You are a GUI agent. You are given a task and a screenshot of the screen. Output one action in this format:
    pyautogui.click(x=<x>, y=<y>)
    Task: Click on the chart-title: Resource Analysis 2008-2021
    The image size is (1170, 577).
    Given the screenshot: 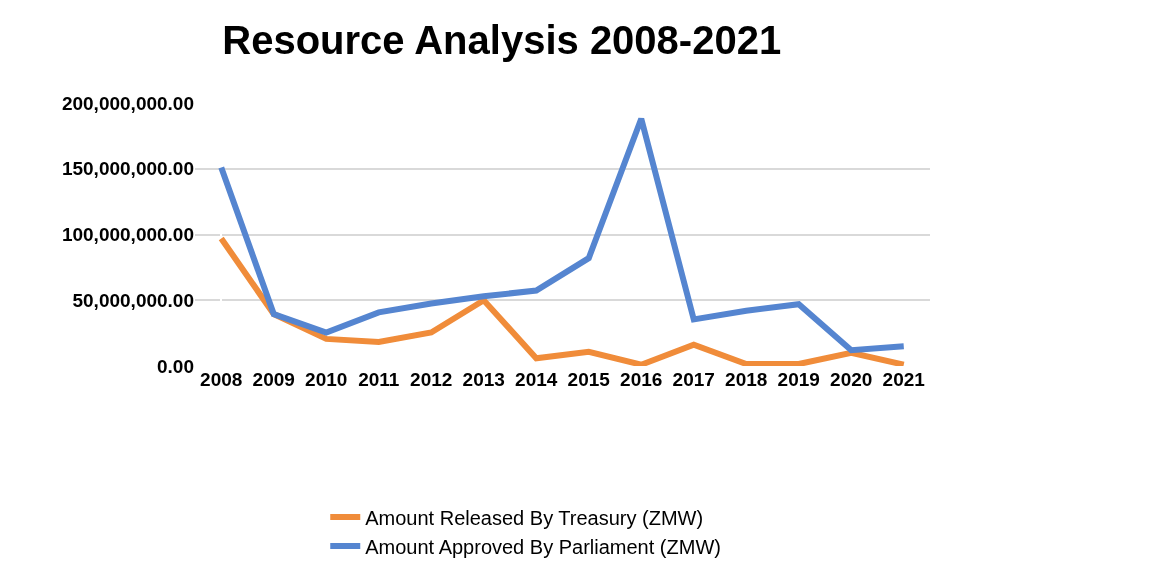 What is the action you would take?
    pyautogui.click(x=502, y=39)
    